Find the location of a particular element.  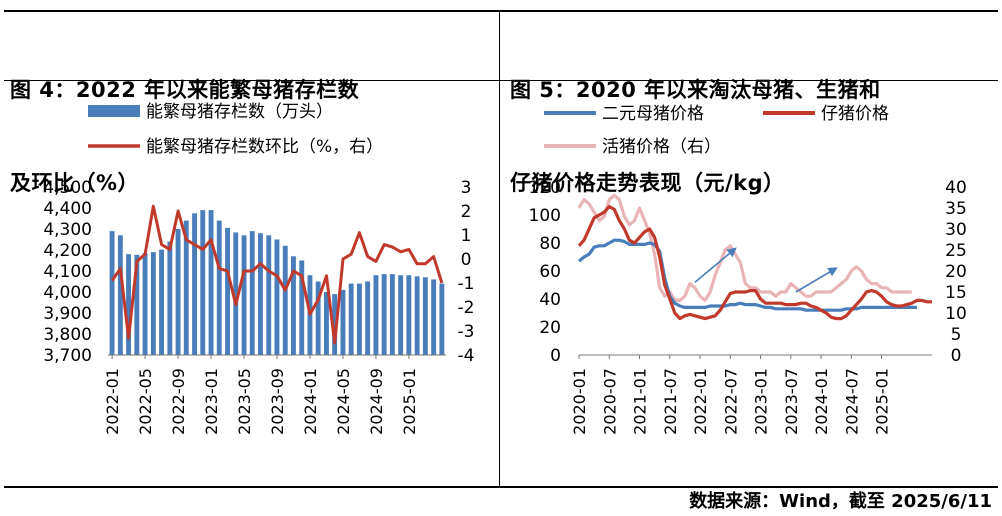

legend-label-hog-price: 活猪价格（右） is located at coordinates (661, 147).